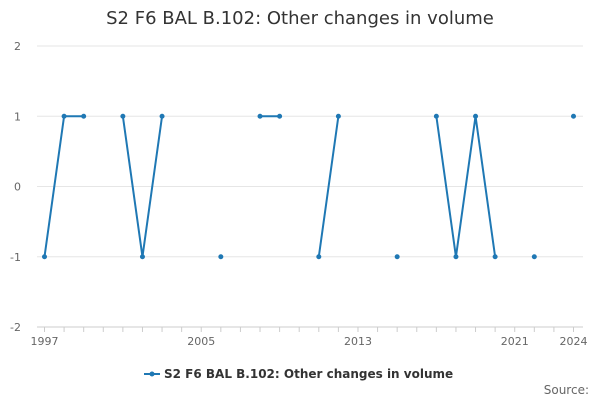 Image resolution: width=600 pixels, height=400 pixels. What do you see at coordinates (300, 18) in the screenshot?
I see `chart-title: S2 F6 BAL B.102: Other changes in volume` at bounding box center [300, 18].